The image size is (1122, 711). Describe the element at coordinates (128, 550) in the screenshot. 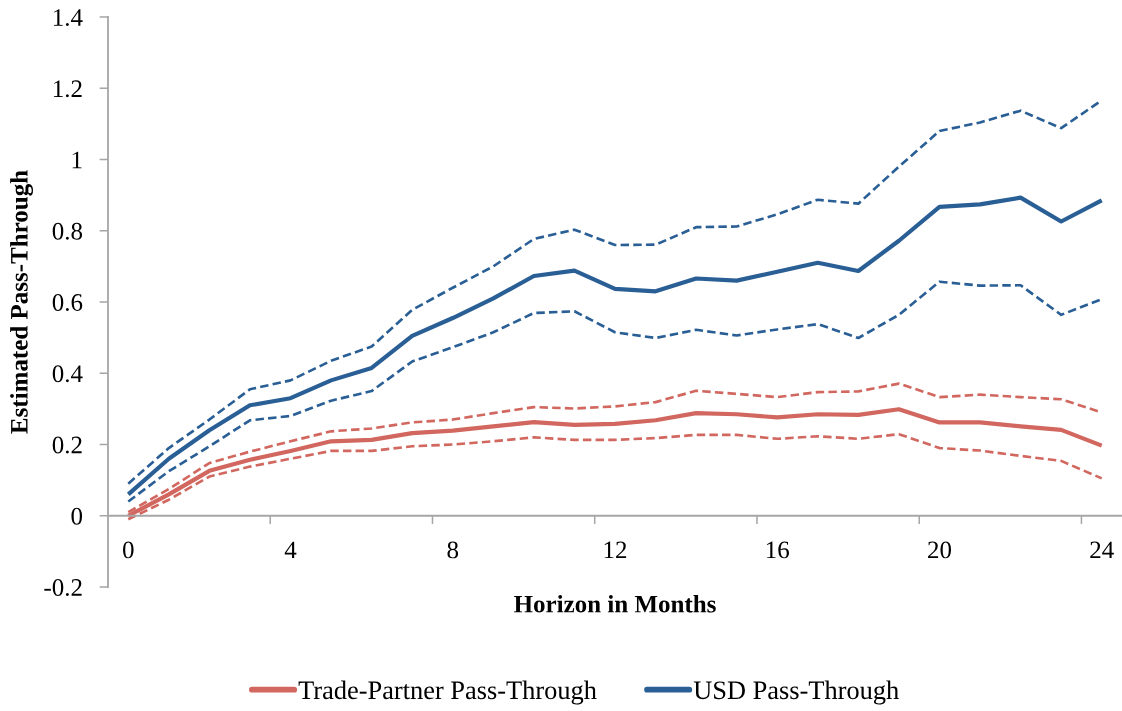

I see `x-tick-label: 0` at that location.